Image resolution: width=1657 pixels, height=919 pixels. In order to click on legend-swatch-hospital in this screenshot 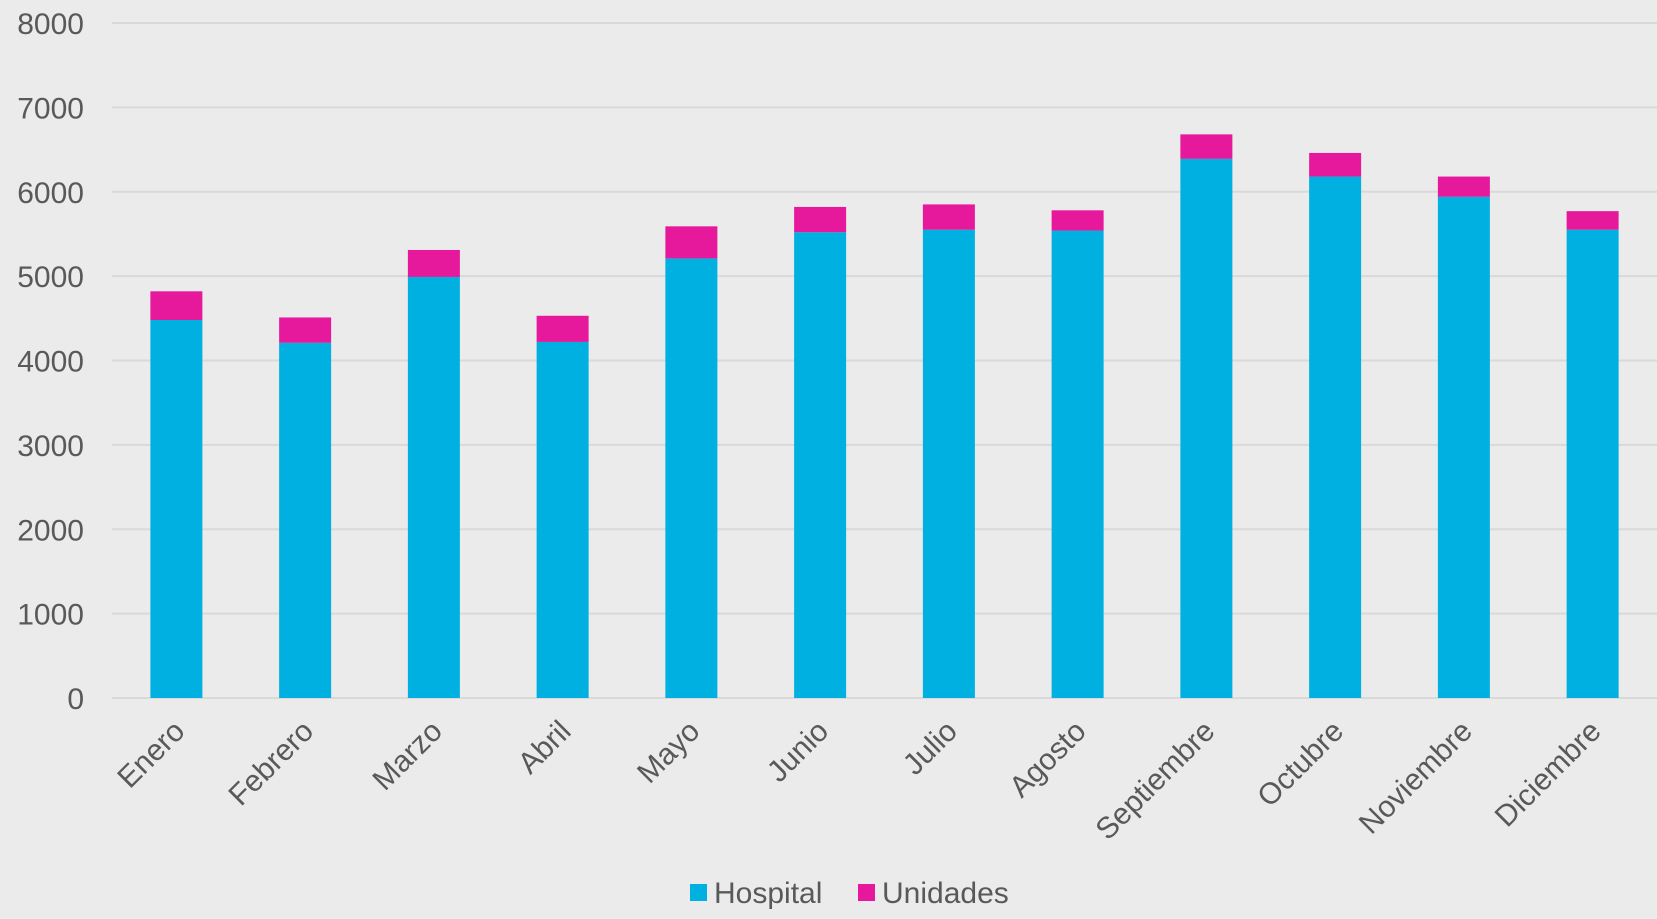, I will do `click(698, 892)`.